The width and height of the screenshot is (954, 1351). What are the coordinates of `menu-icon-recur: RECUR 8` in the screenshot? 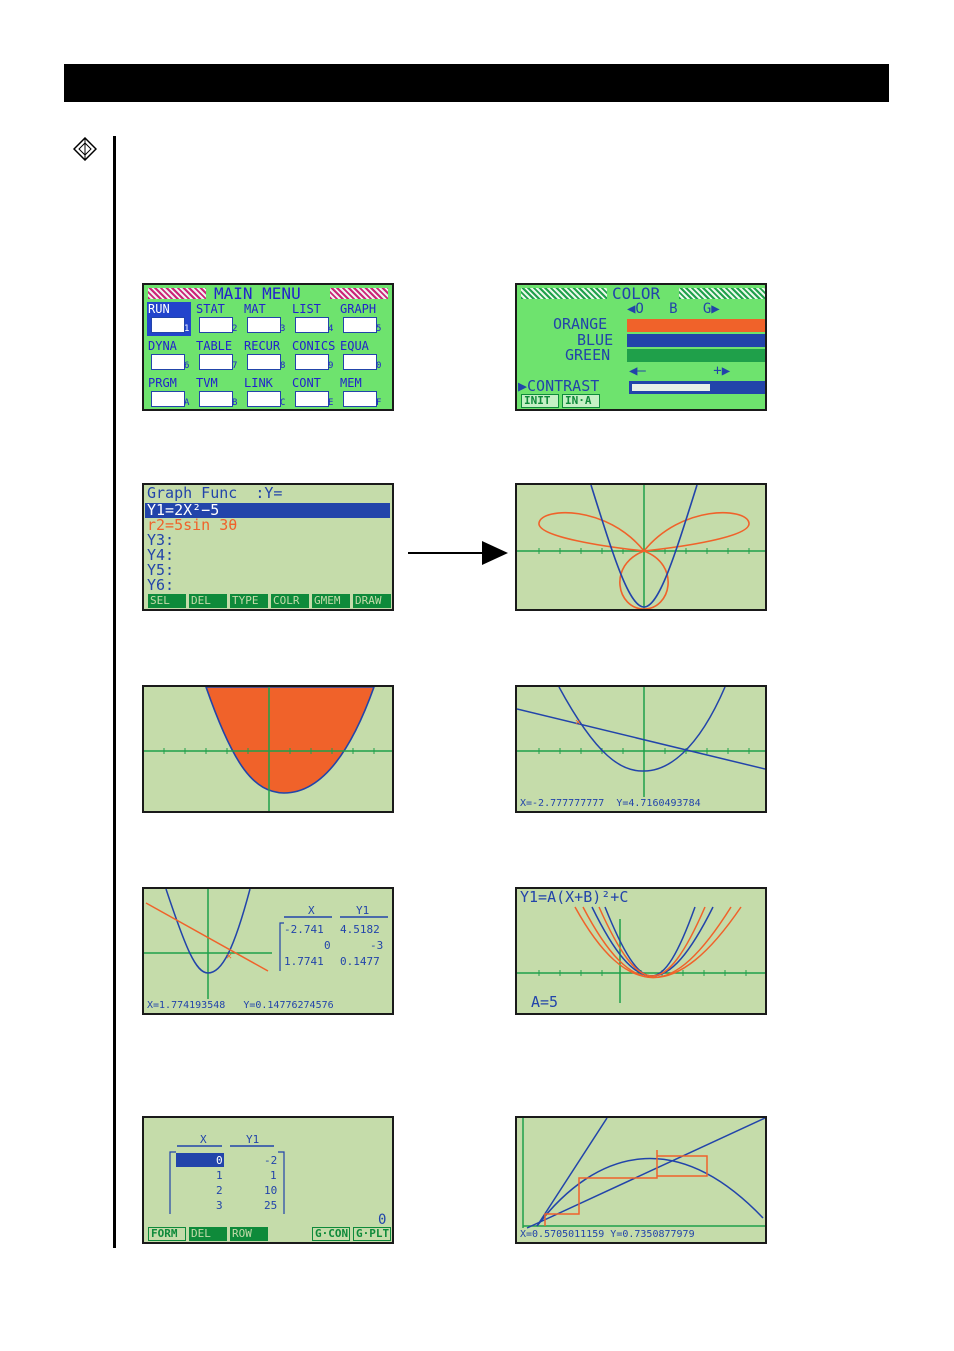 It's located at (265, 356).